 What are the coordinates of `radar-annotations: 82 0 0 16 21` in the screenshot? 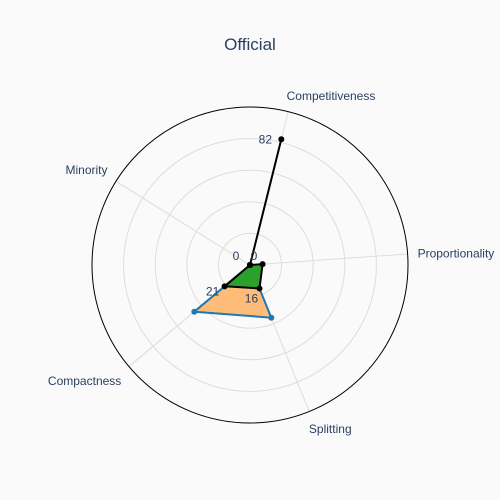 It's located at (239, 218).